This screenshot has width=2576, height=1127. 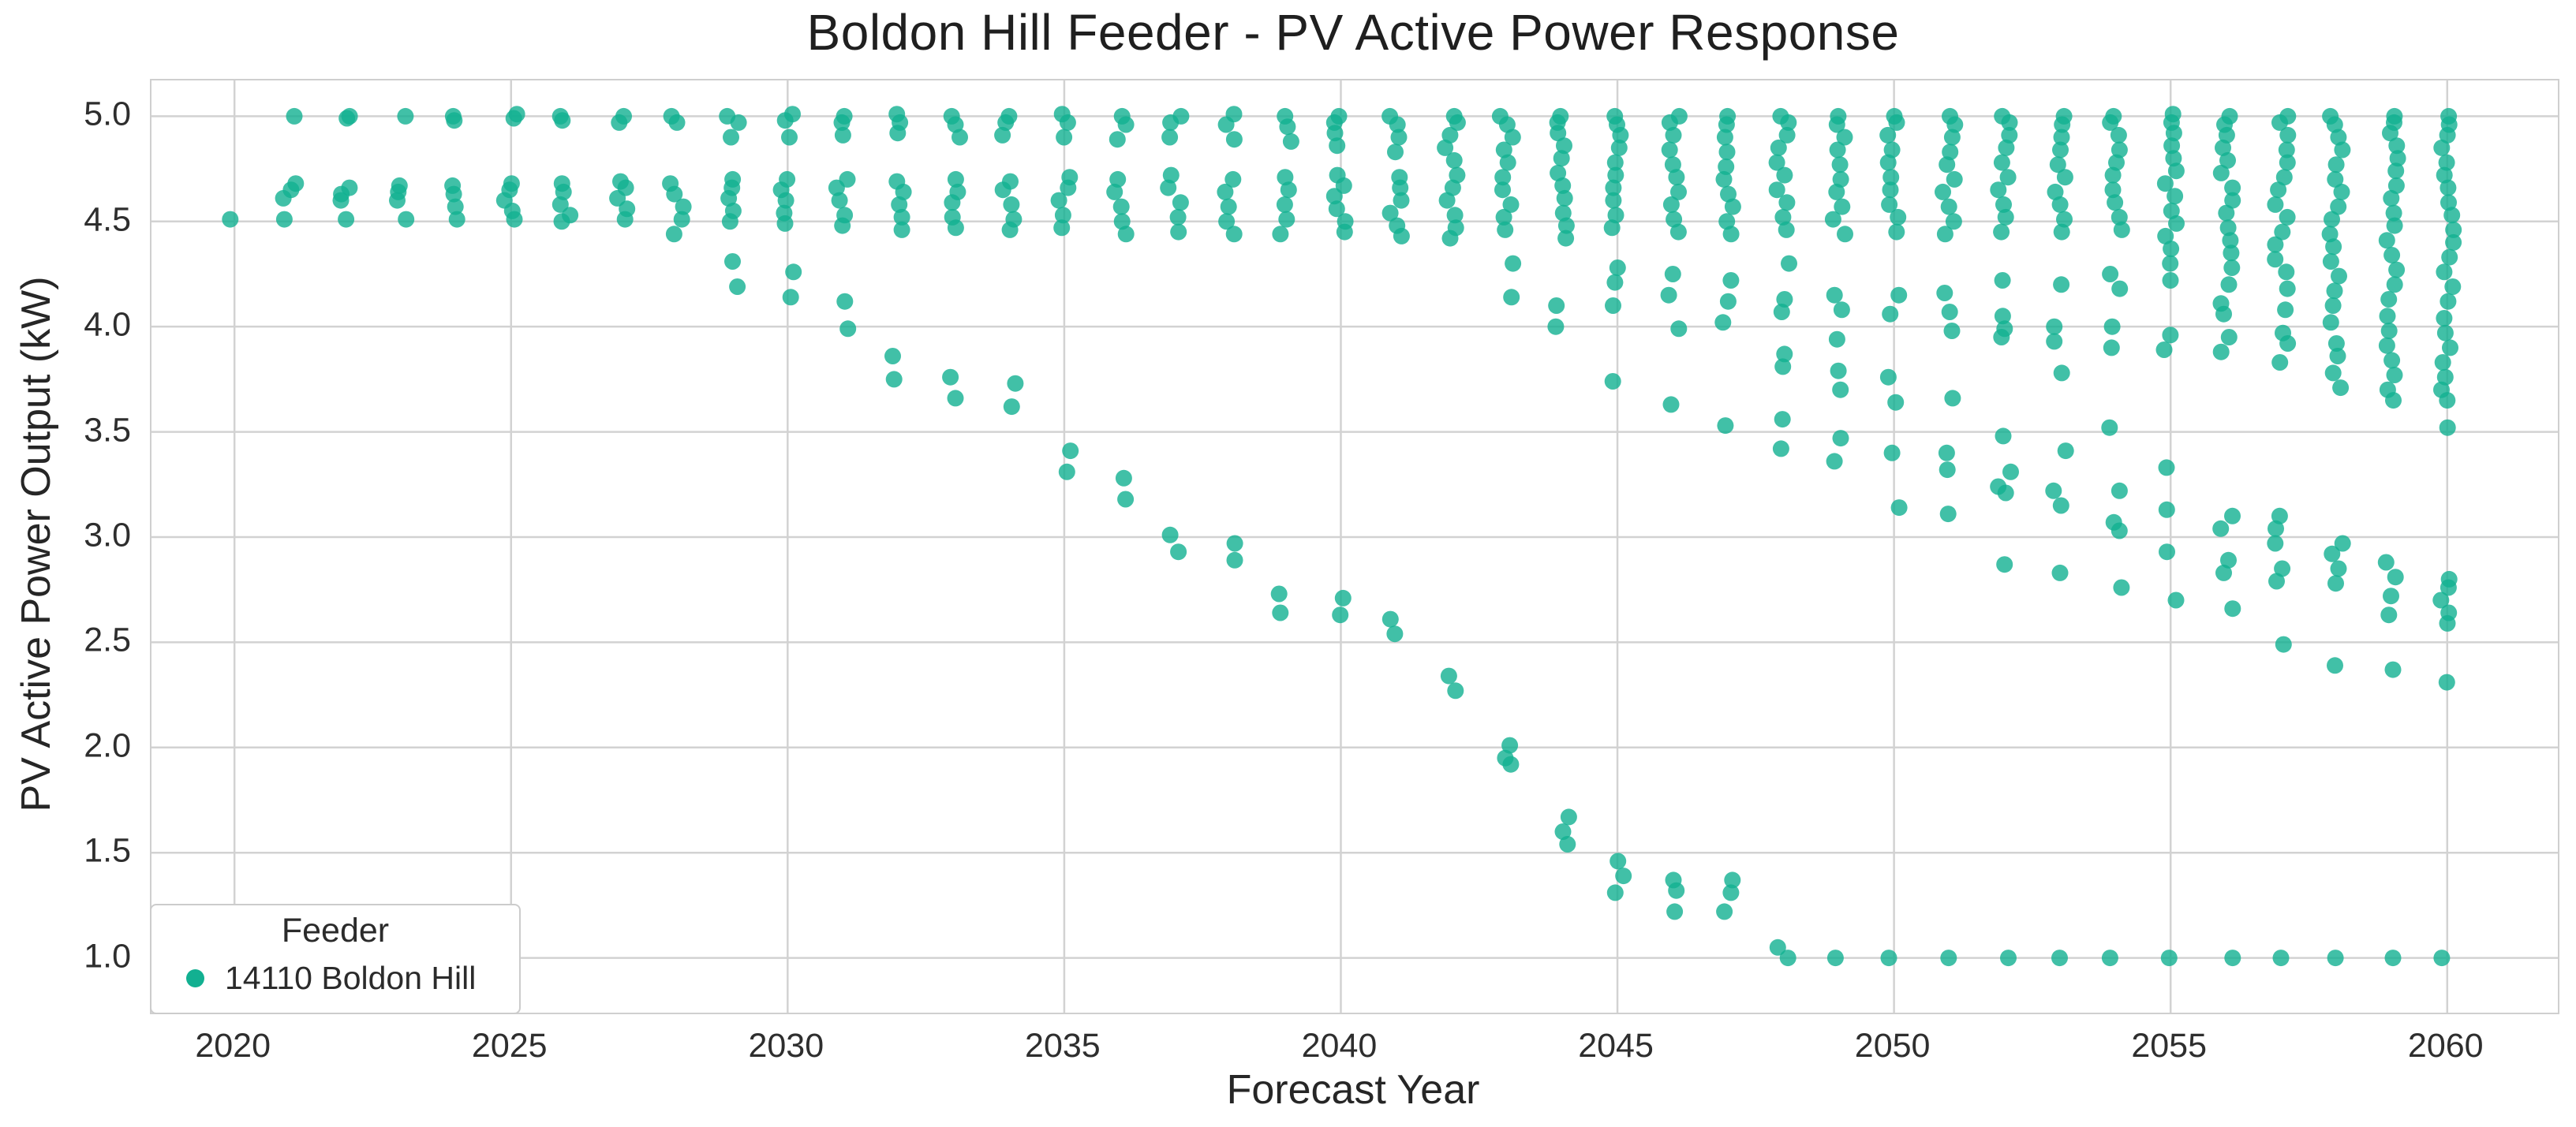 What do you see at coordinates (107, 430) in the screenshot?
I see `y-tick-label: 3.5` at bounding box center [107, 430].